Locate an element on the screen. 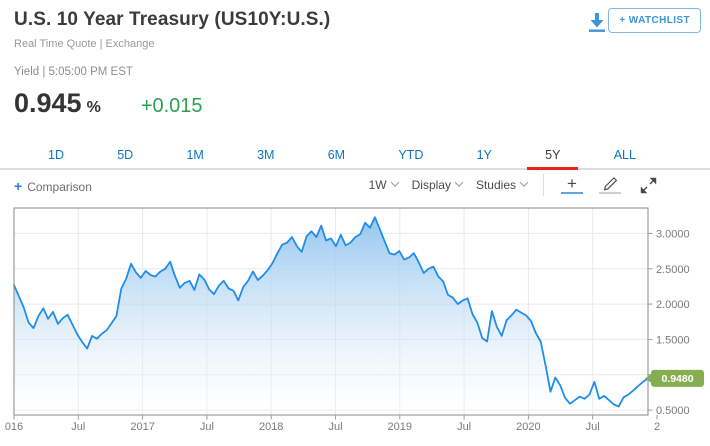 The height and width of the screenshot is (446, 710). x-tick-label: 2019 is located at coordinates (400, 427).